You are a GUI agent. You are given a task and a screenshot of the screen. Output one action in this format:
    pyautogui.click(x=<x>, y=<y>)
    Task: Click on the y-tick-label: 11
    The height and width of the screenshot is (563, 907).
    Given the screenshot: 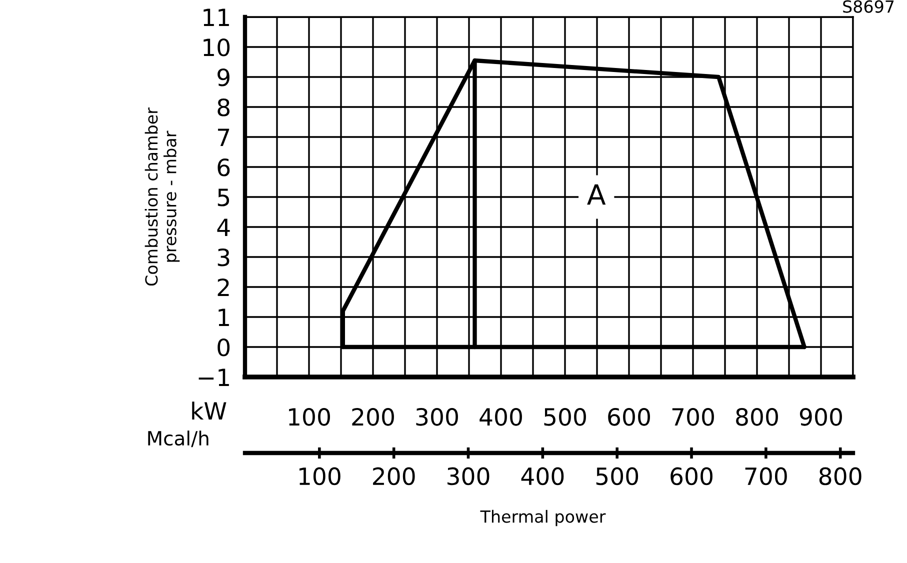 What is the action you would take?
    pyautogui.click(x=216, y=17)
    